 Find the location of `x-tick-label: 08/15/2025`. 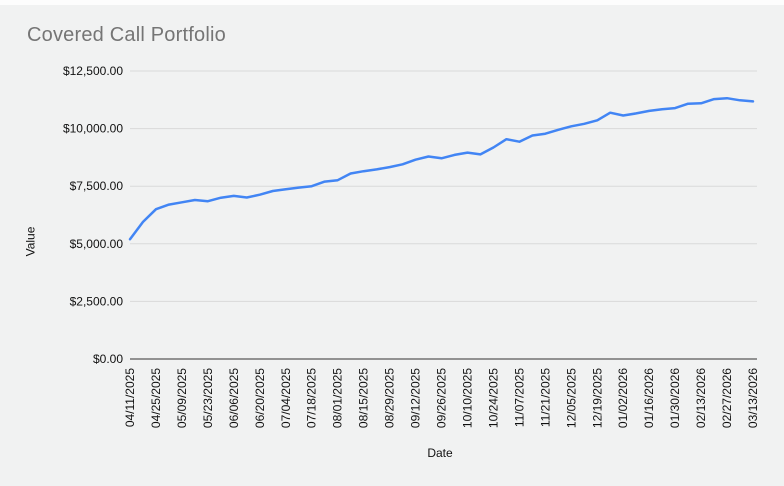

x-tick-label: 08/15/2025 is located at coordinates (364, 398).